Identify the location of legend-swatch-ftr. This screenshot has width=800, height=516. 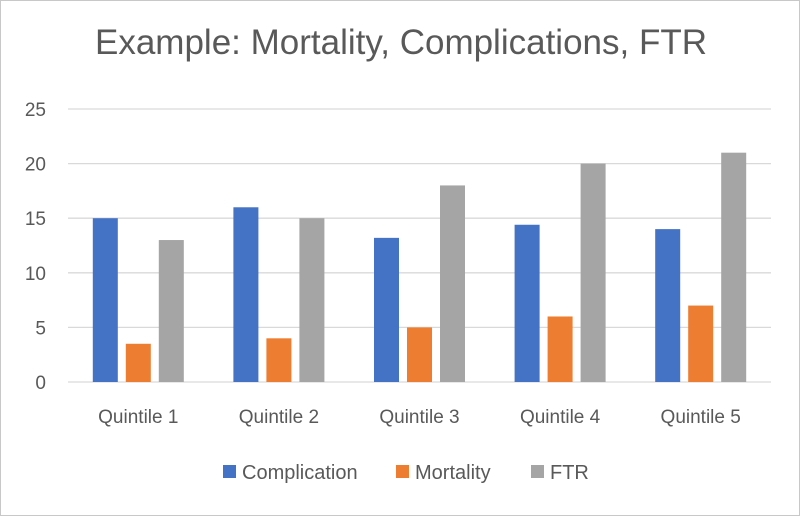
(537, 471).